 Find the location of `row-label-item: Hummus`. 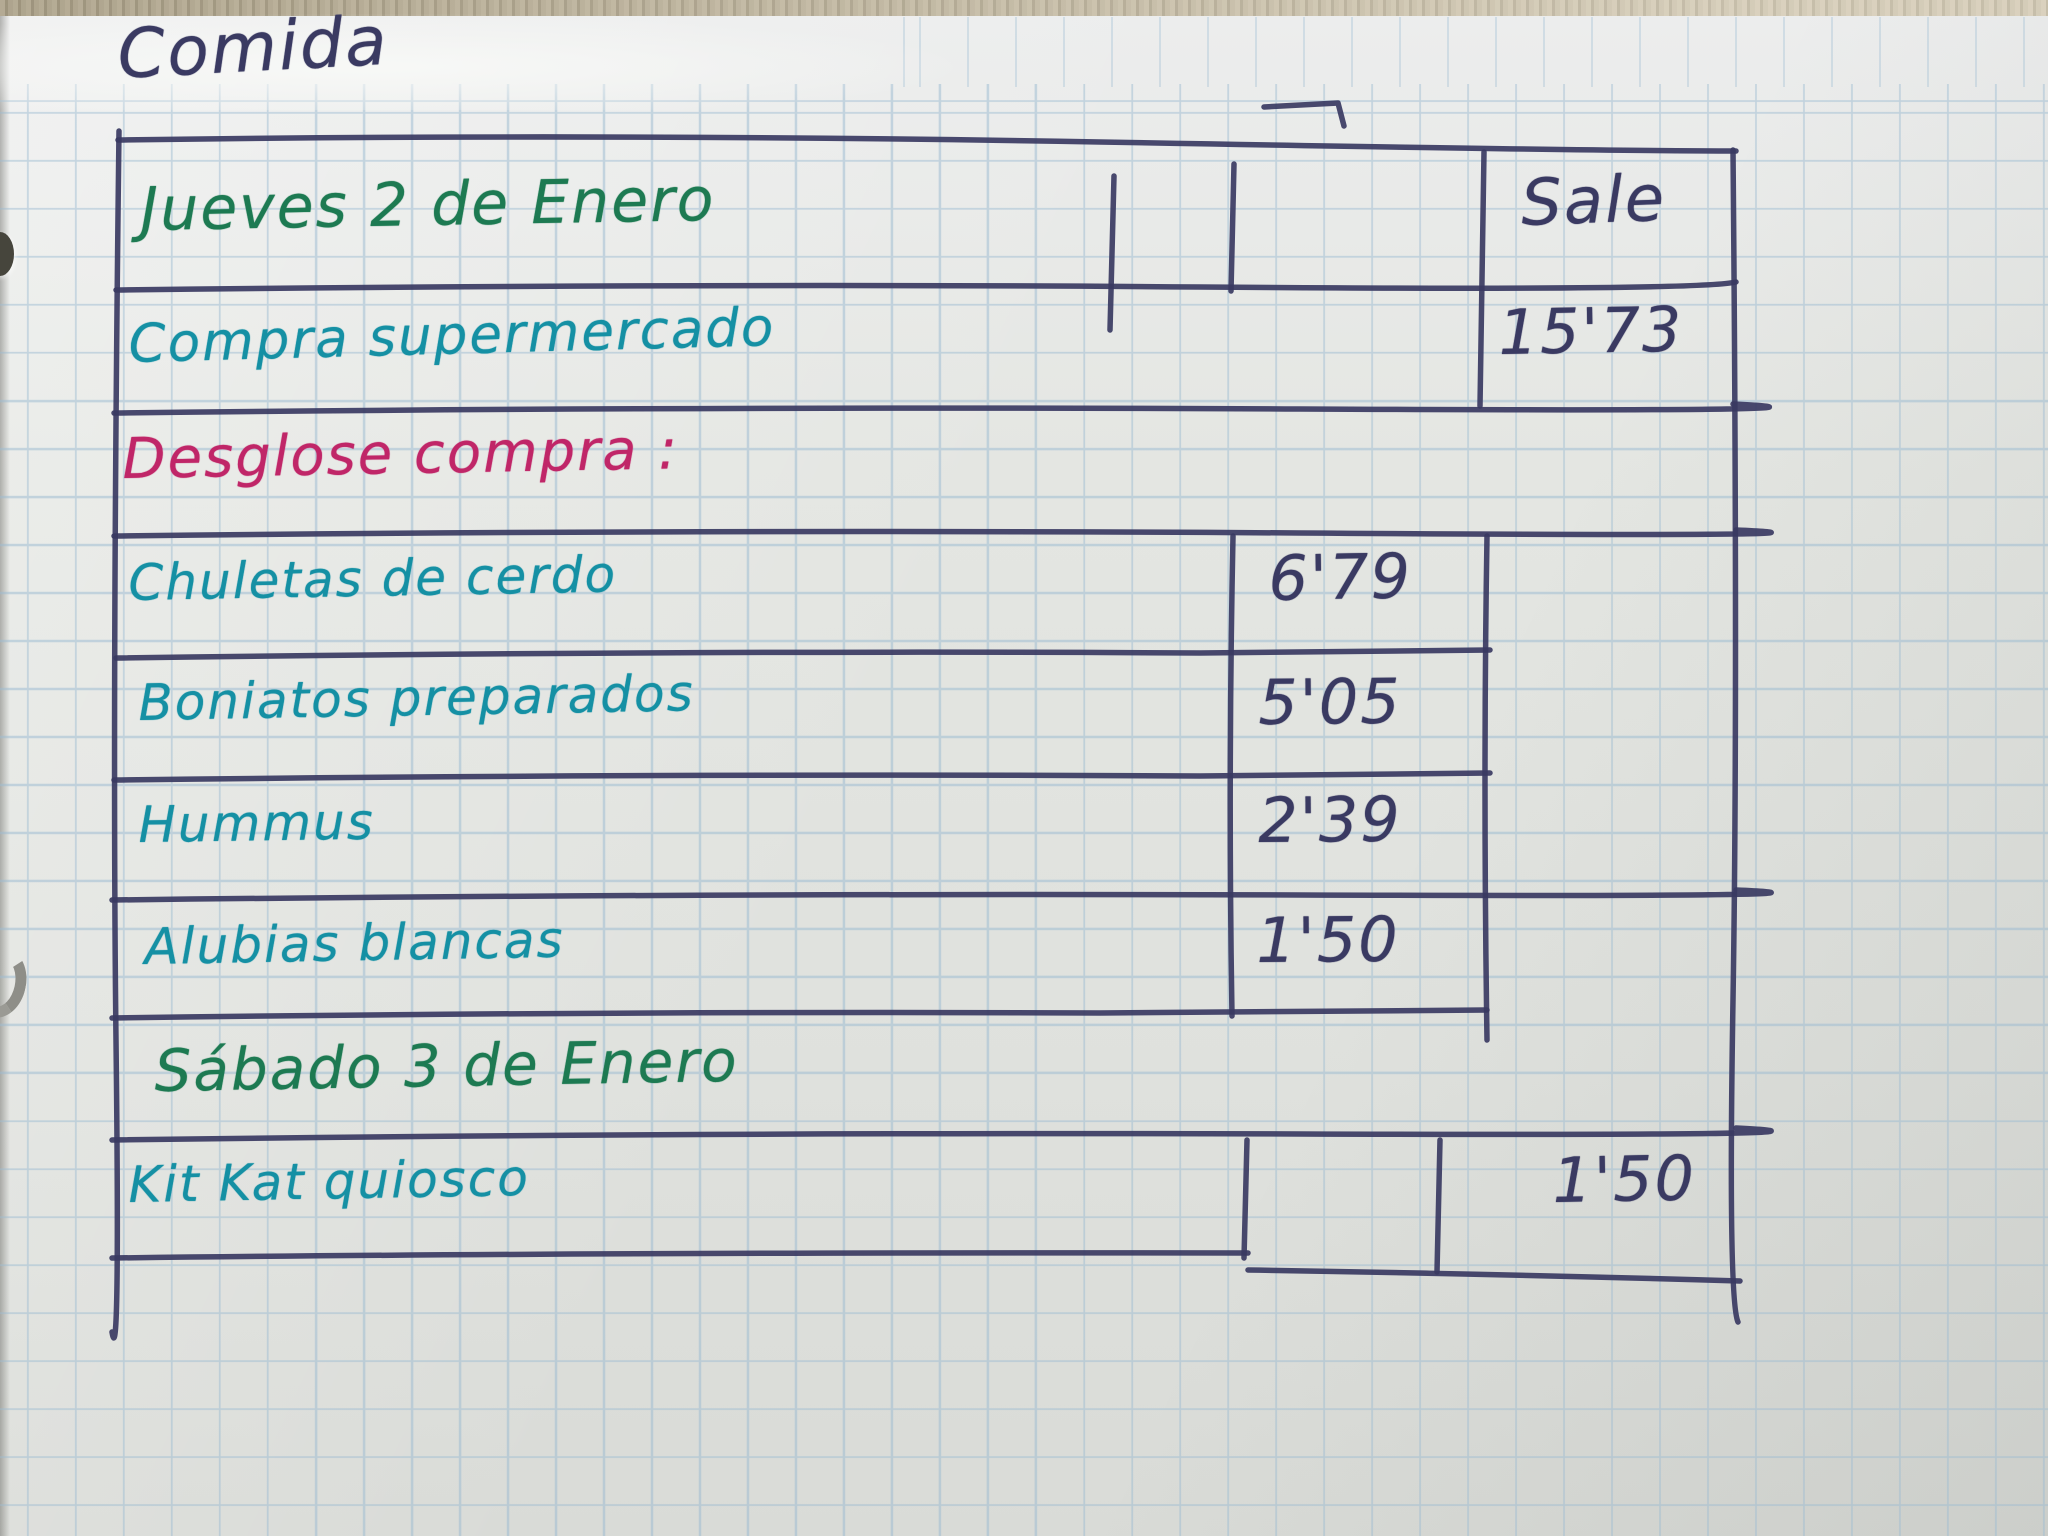

row-label-item: Hummus is located at coordinates (256, 823).